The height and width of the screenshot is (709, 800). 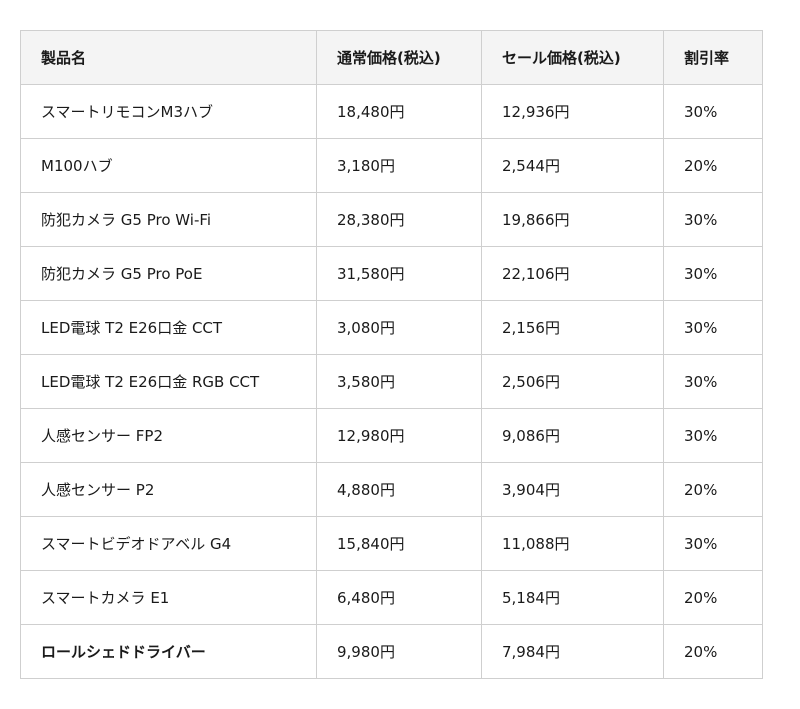 I want to click on sale-price-cell: 2,506円, so click(x=572, y=381).